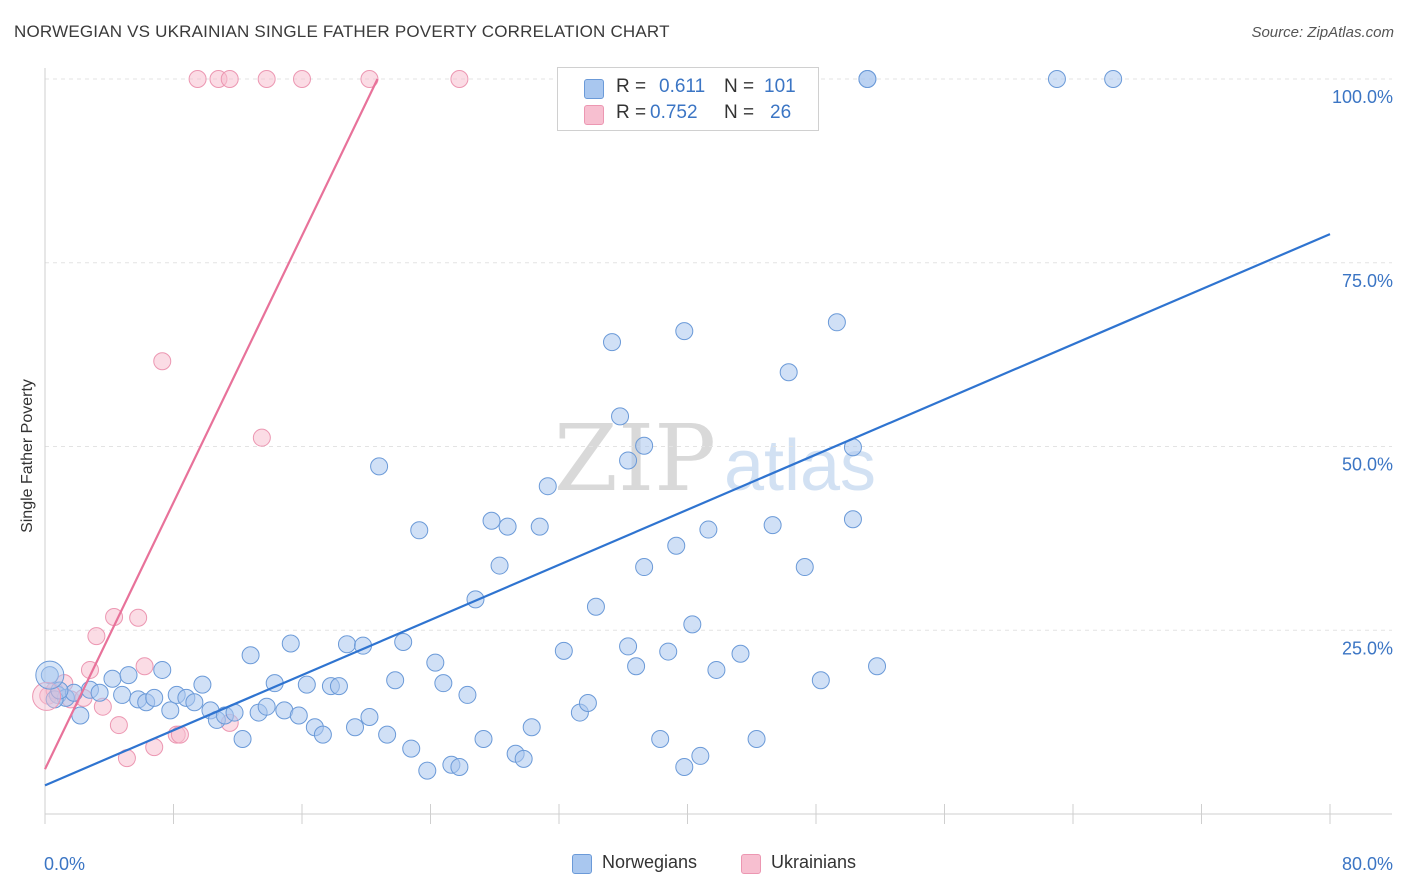 This screenshot has width=1406, height=892. What do you see at coordinates (650, 862) in the screenshot?
I see `legend-label-norwegians: Norwegians` at bounding box center [650, 862].